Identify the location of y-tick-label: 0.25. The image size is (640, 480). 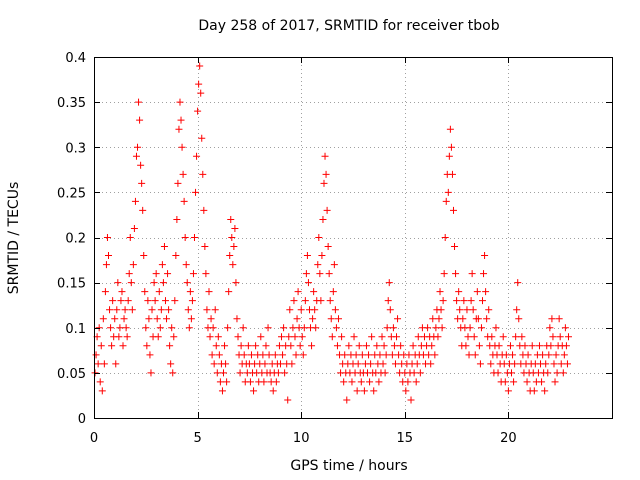
(71, 193).